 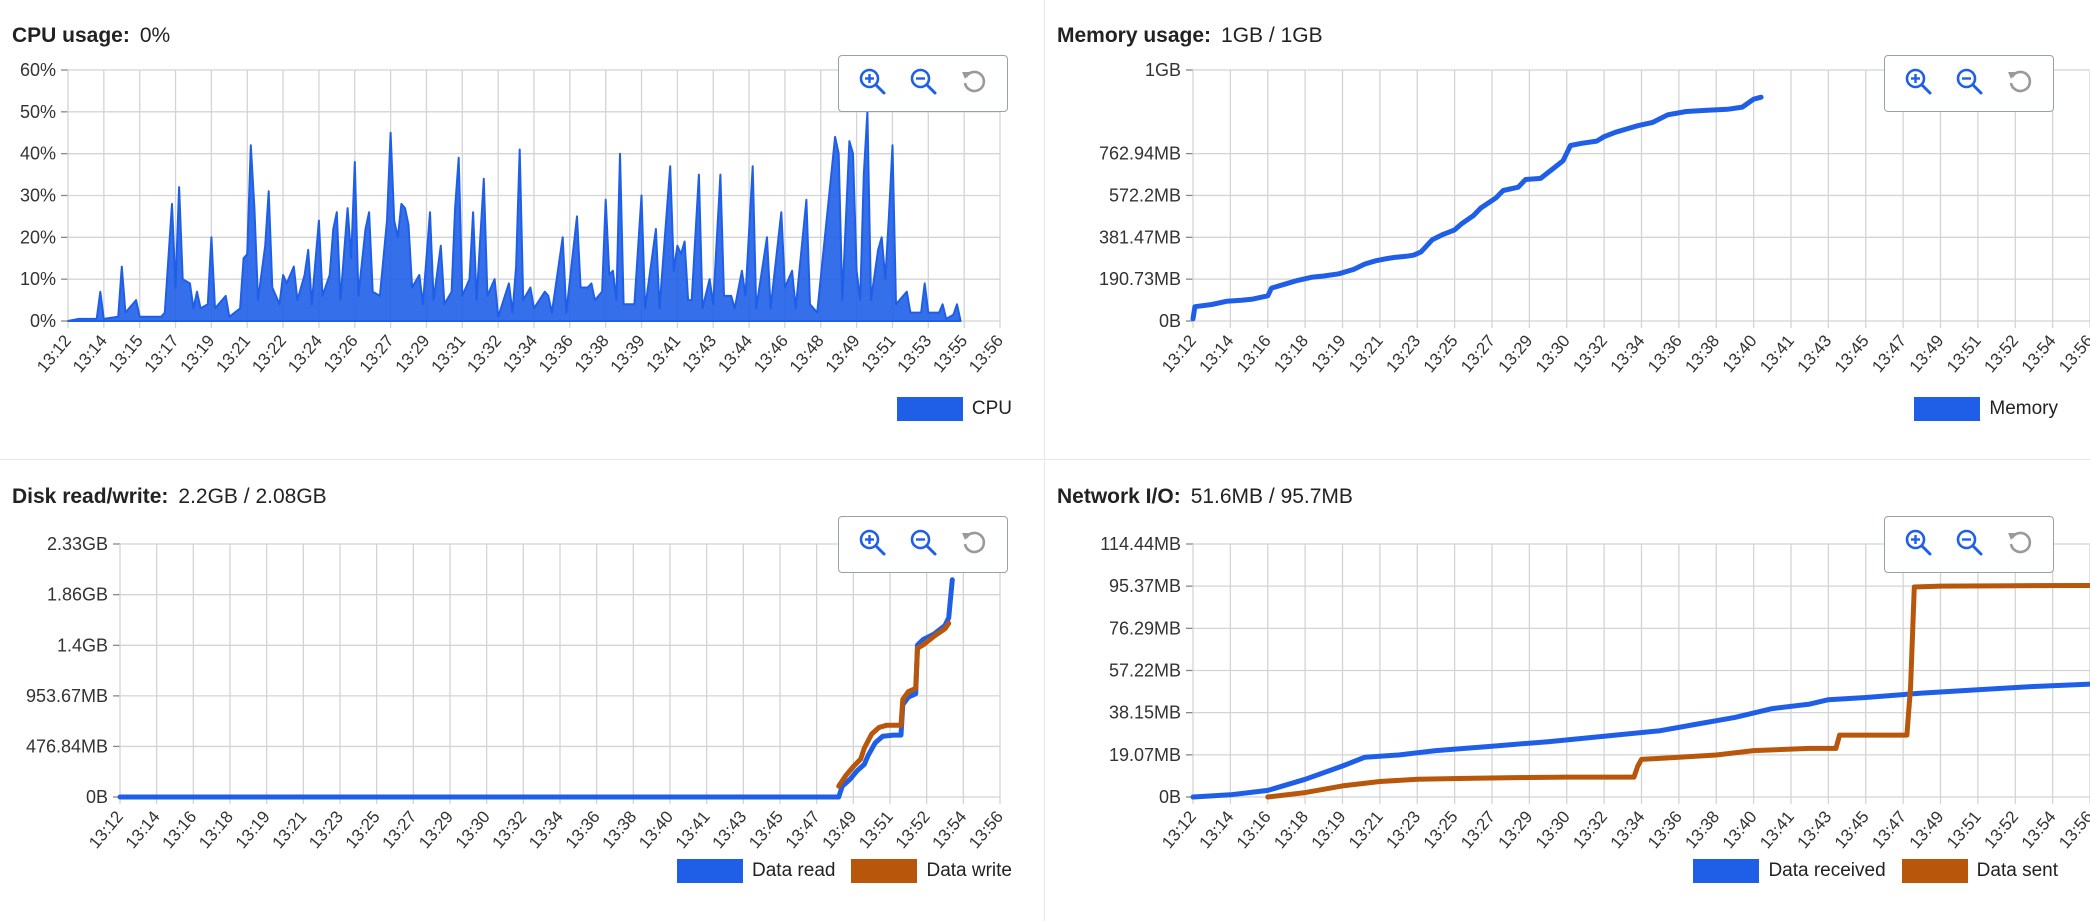 What do you see at coordinates (693, 829) in the screenshot?
I see `x-tick-label: 13:41` at bounding box center [693, 829].